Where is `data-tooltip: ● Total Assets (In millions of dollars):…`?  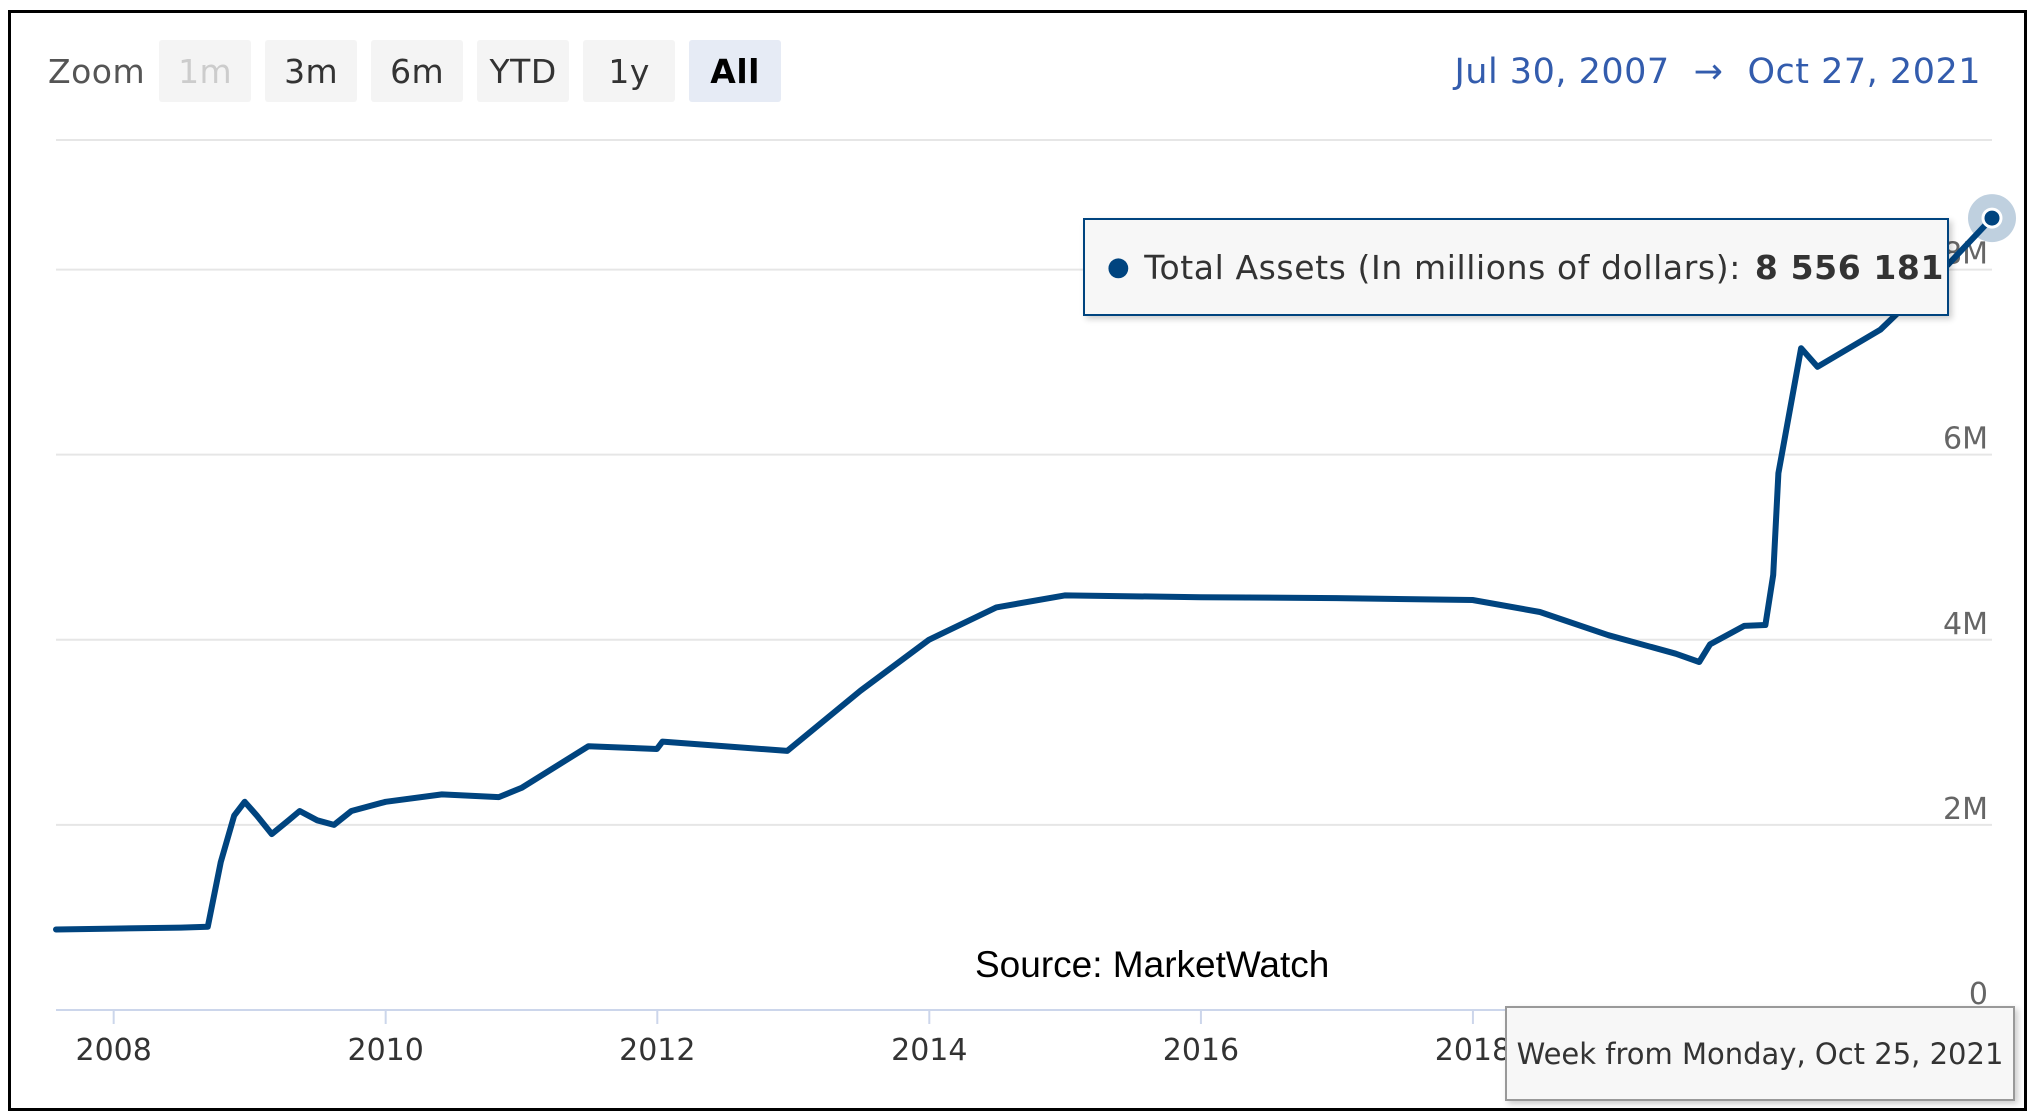 data-tooltip: ● Total Assets (In millions of dollars):… is located at coordinates (1516, 267).